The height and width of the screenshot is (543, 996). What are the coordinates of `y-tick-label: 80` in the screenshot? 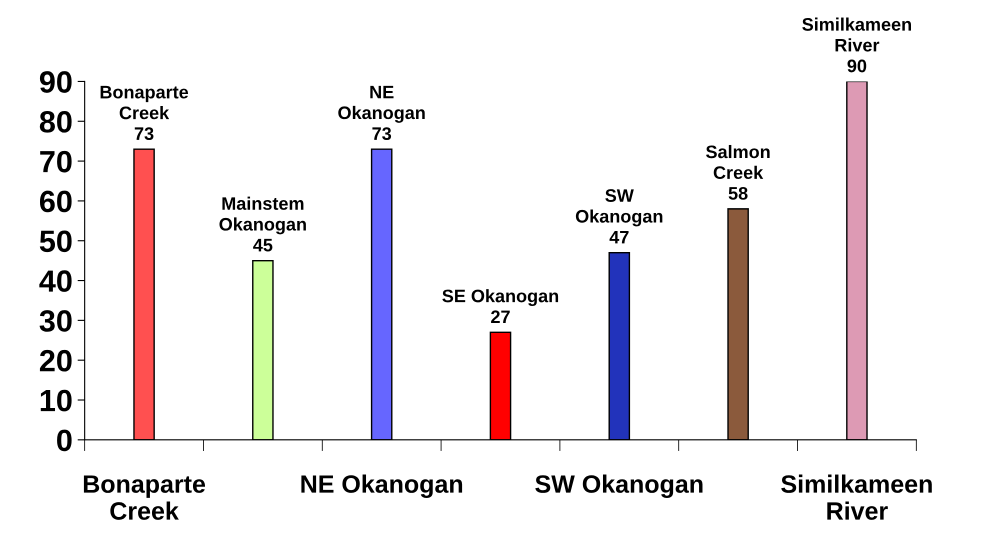 It's located at (56, 122).